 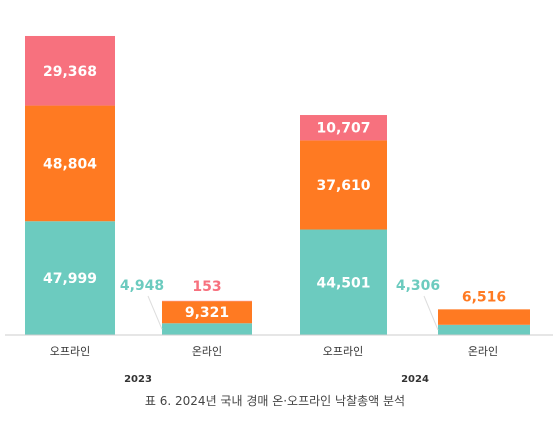 I want to click on data-label: 47,999, so click(x=70, y=279).